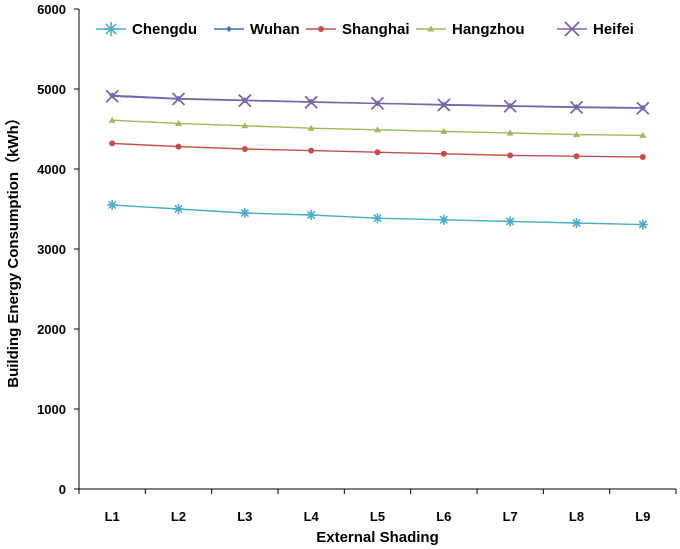 The height and width of the screenshot is (549, 680). What do you see at coordinates (376, 29) in the screenshot?
I see `legend-label: Shanghai` at bounding box center [376, 29].